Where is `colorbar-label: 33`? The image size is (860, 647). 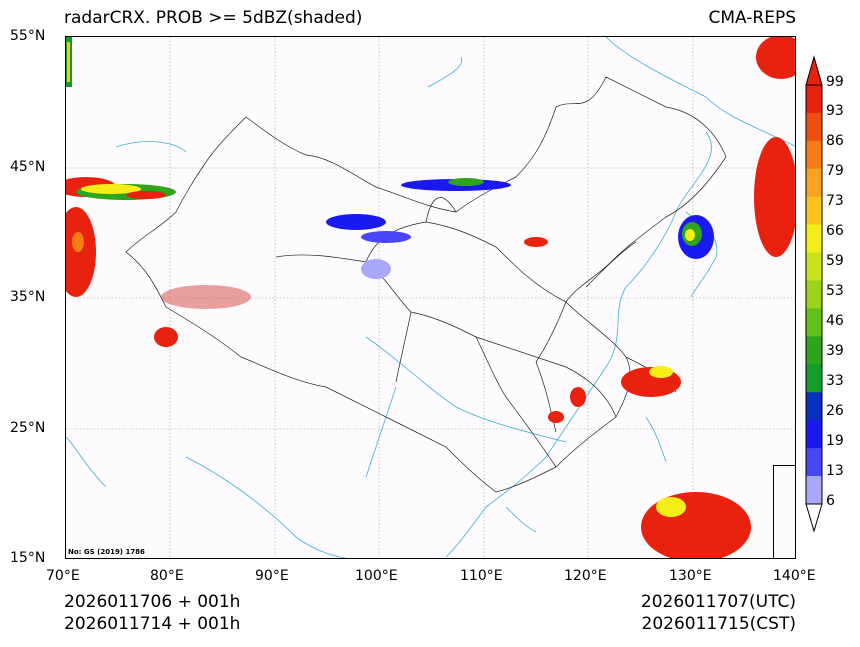 colorbar-label: 33 is located at coordinates (835, 381).